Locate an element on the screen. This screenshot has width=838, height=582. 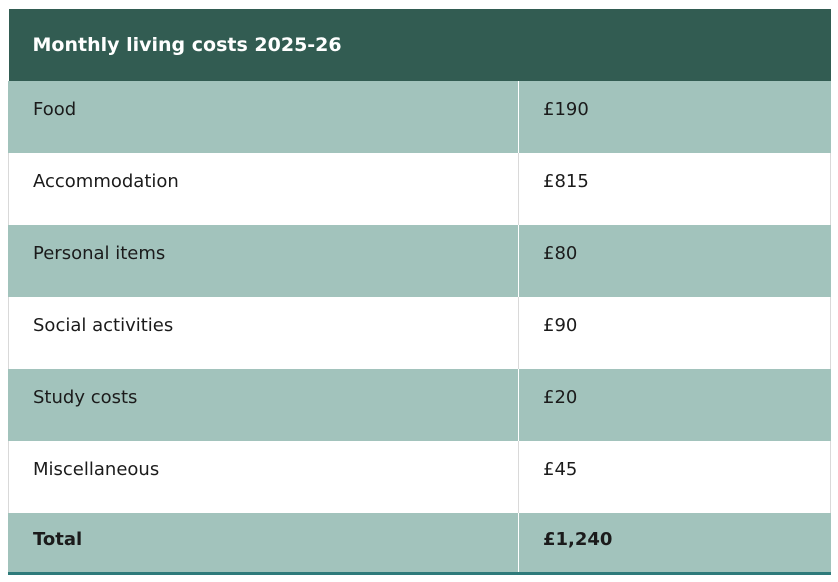
table-row: Personal items £80 is located at coordinates (419, 261).